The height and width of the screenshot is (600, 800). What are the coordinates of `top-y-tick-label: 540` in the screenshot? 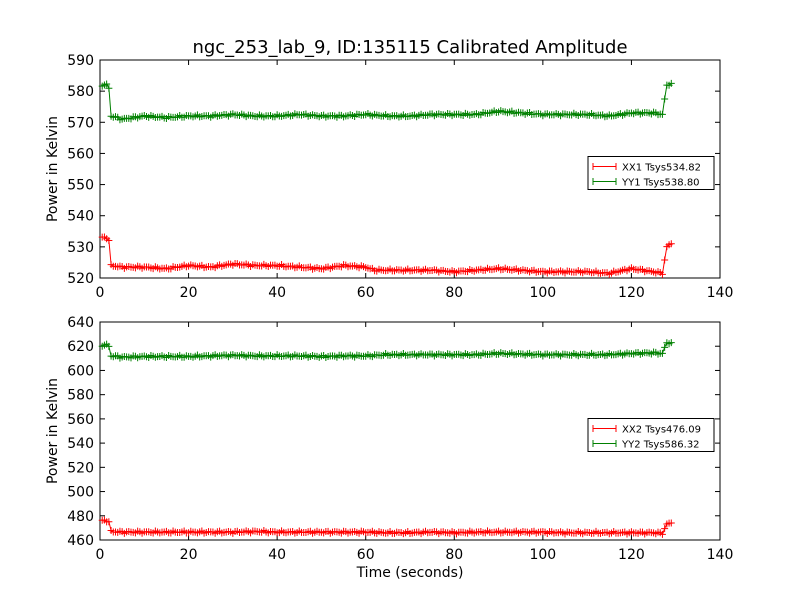 It's located at (80, 217).